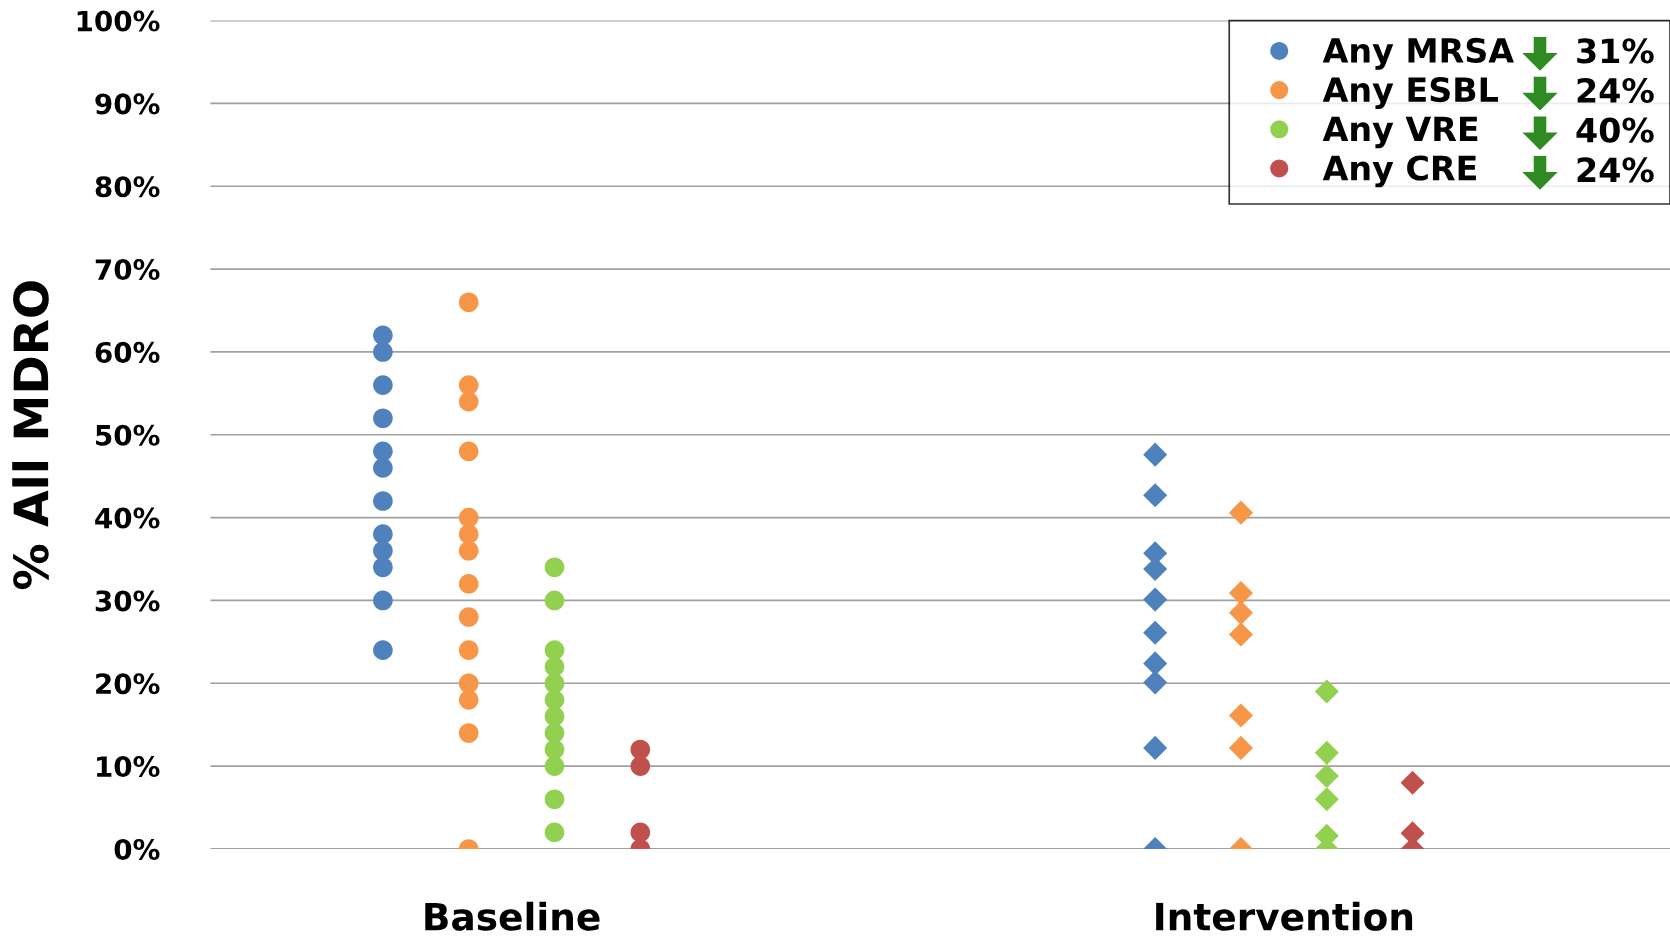 This screenshot has height=936, width=1670. Describe the element at coordinates (1400, 132) in the screenshot. I see `legend-label: Any VRE` at that location.